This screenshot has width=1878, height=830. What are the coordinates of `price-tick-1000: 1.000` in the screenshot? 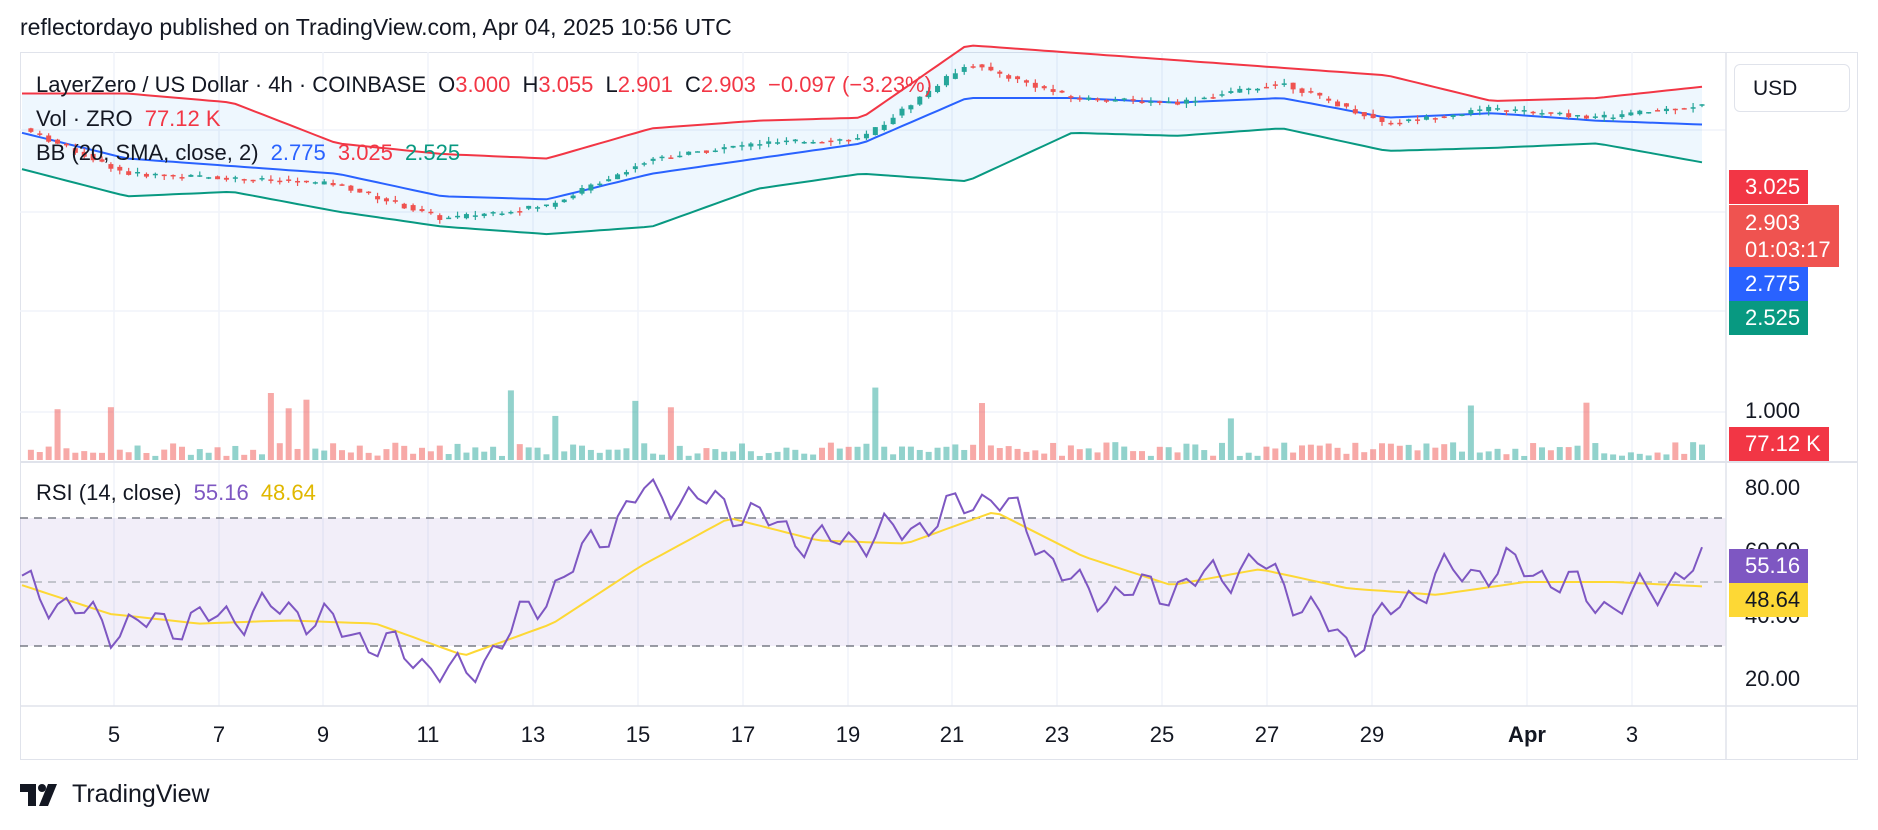 It's located at (1773, 410).